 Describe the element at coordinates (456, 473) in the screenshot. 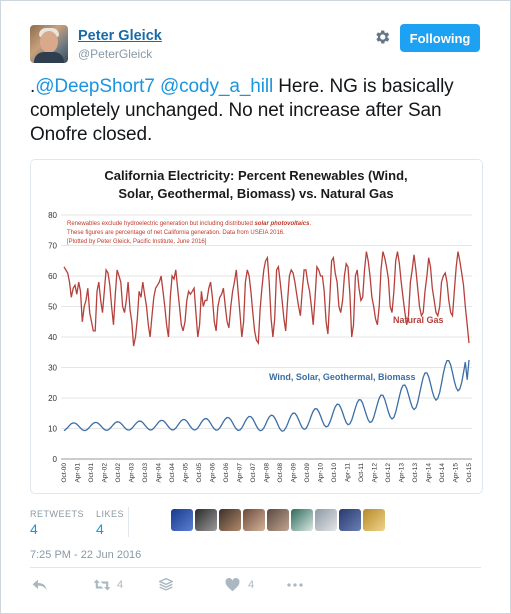

I see `x-tick-label: Apr-15` at that location.